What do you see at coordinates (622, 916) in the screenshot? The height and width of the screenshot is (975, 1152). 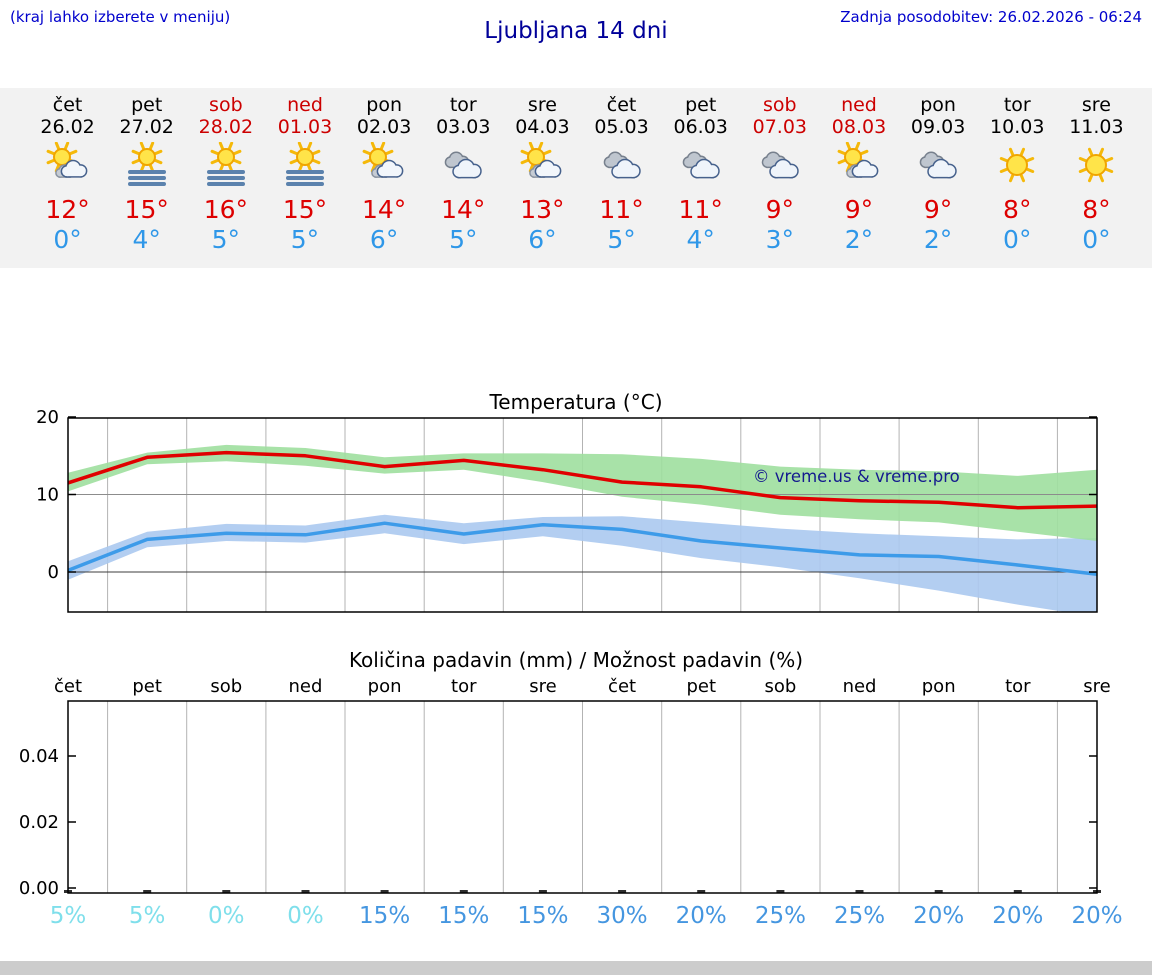 I see `precip-probability: 30%` at bounding box center [622, 916].